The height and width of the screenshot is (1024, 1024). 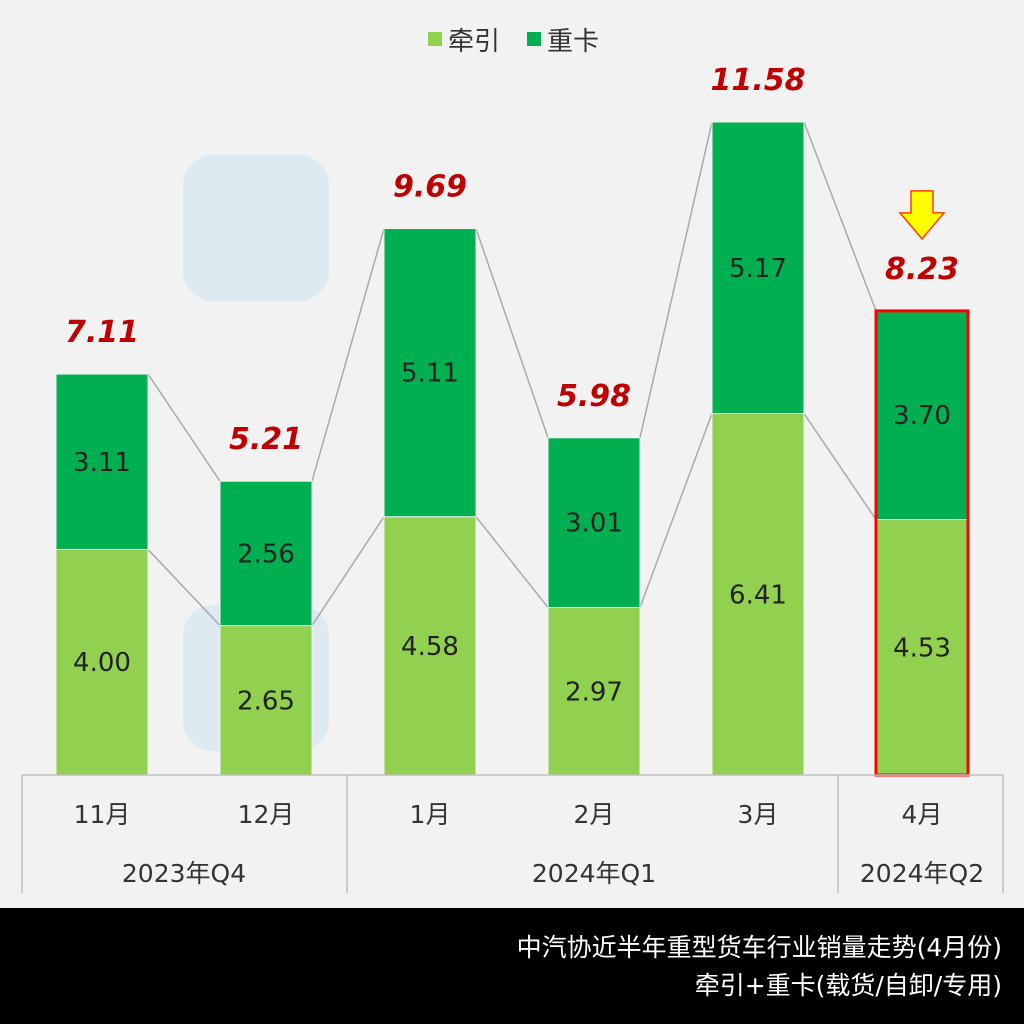 I want to click on legend-label: 重卡, so click(x=573, y=42).